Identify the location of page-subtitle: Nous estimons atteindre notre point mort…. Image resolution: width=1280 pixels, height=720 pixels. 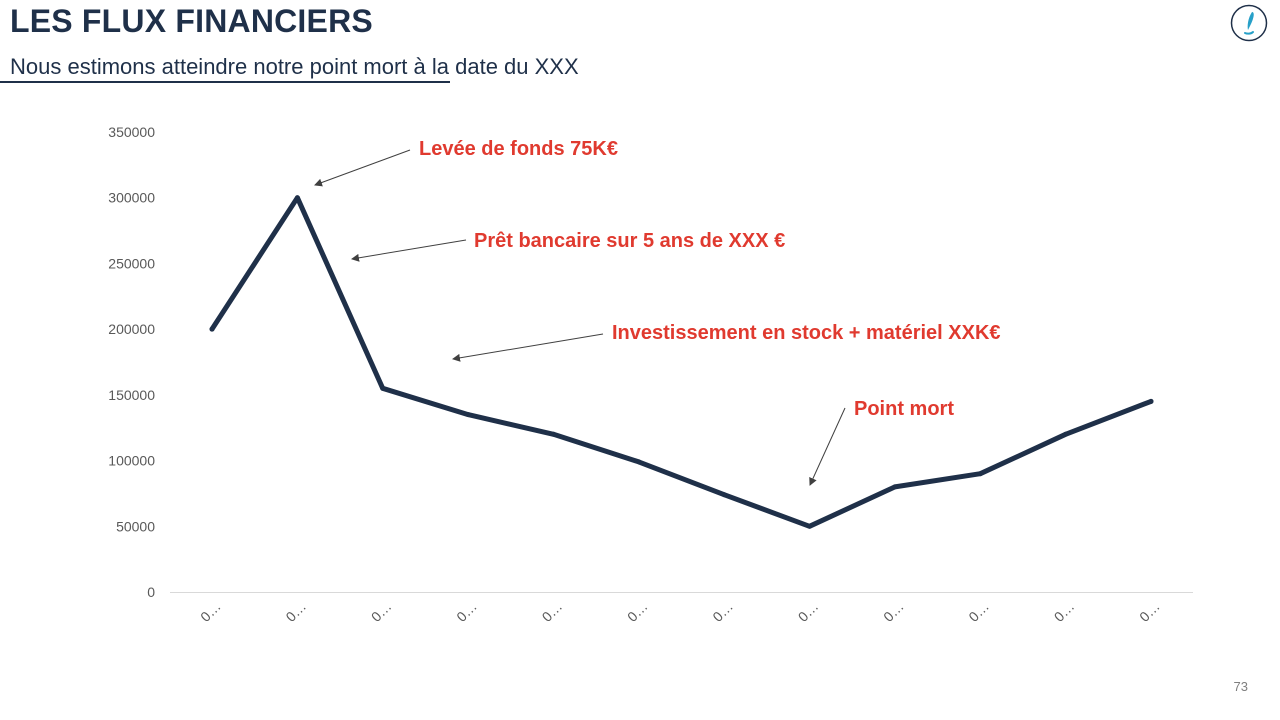
(294, 66).